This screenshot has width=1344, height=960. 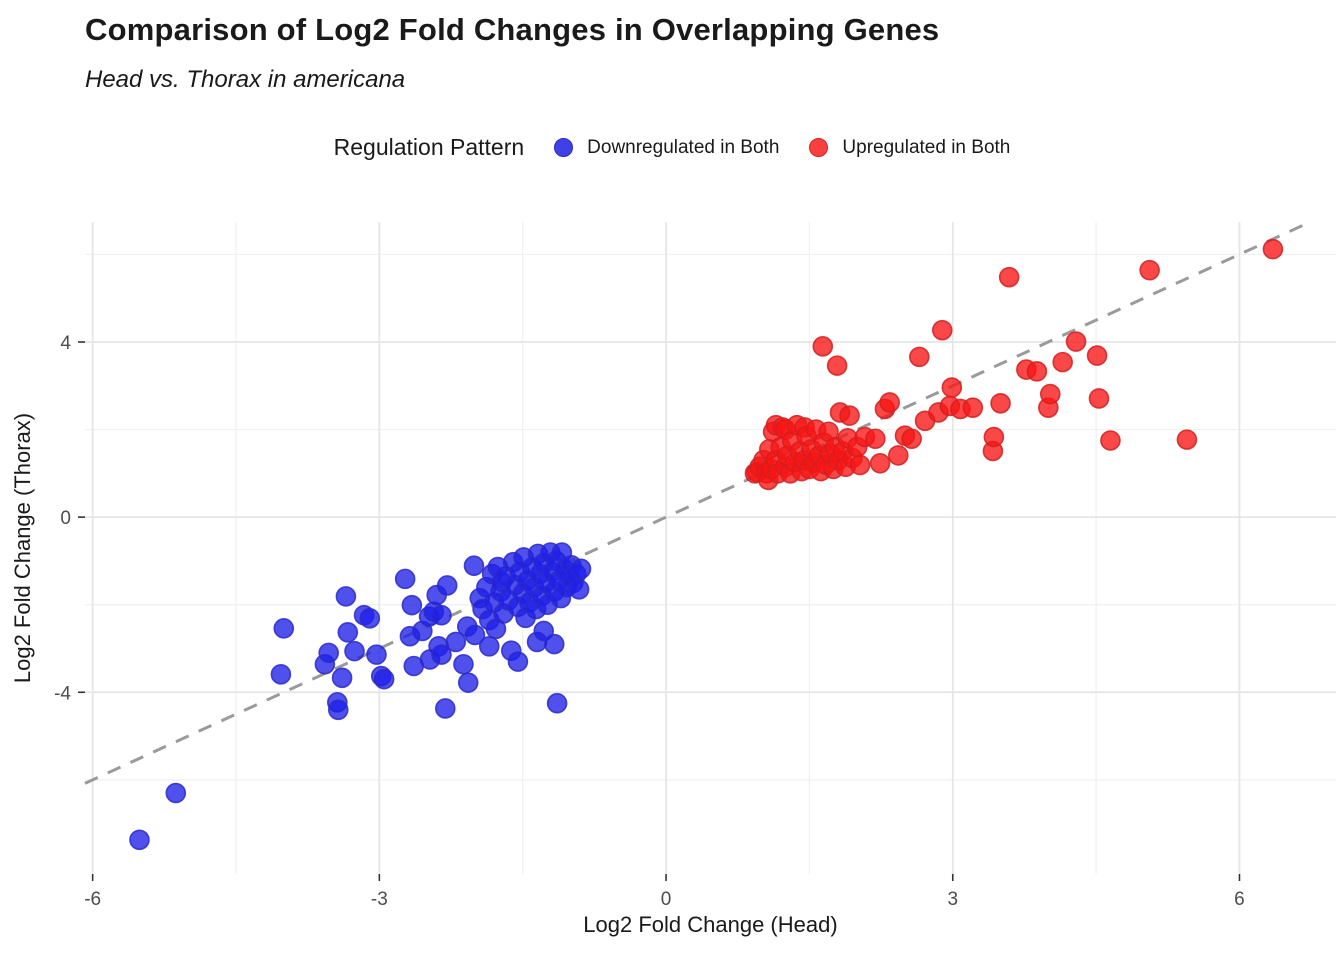 I want to click on x-tick-label: 0, so click(x=666, y=899).